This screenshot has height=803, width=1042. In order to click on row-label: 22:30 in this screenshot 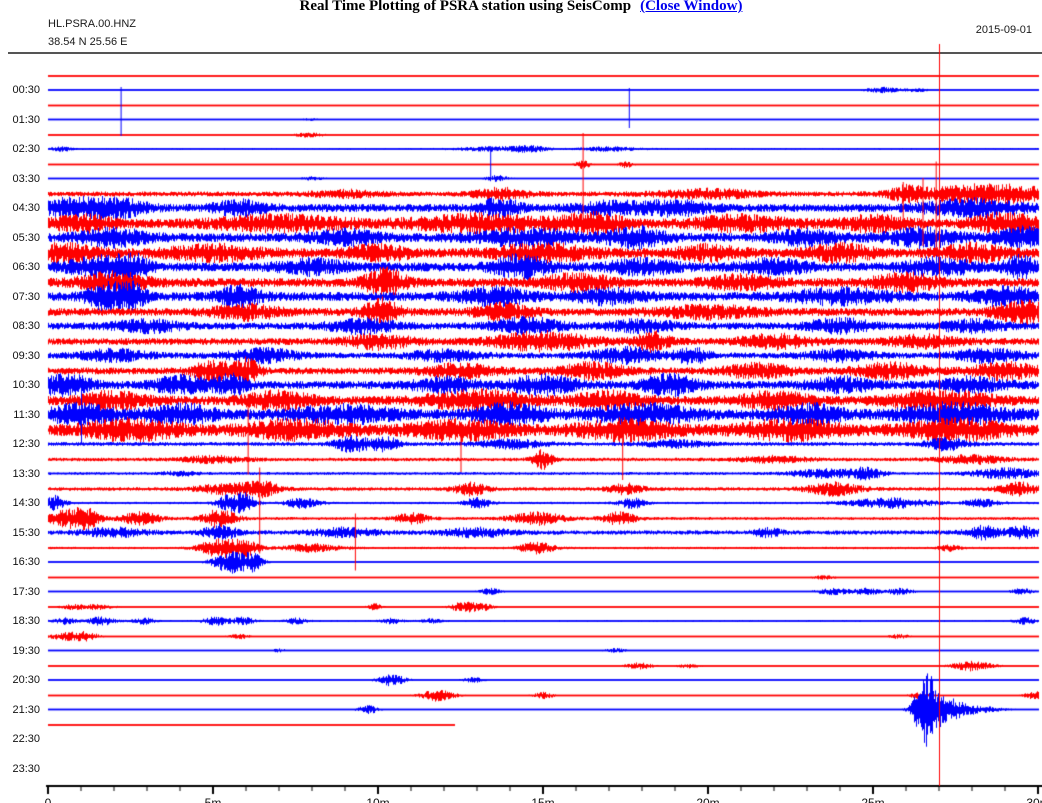, I will do `click(26, 739)`.